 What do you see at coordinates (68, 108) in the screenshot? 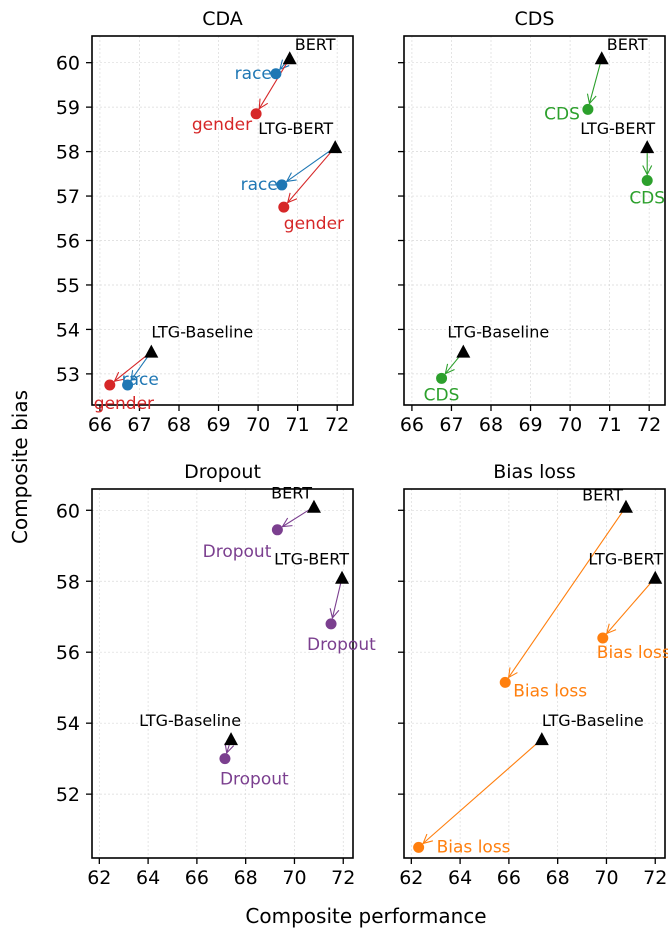
I see `y-tick-label: 59` at bounding box center [68, 108].